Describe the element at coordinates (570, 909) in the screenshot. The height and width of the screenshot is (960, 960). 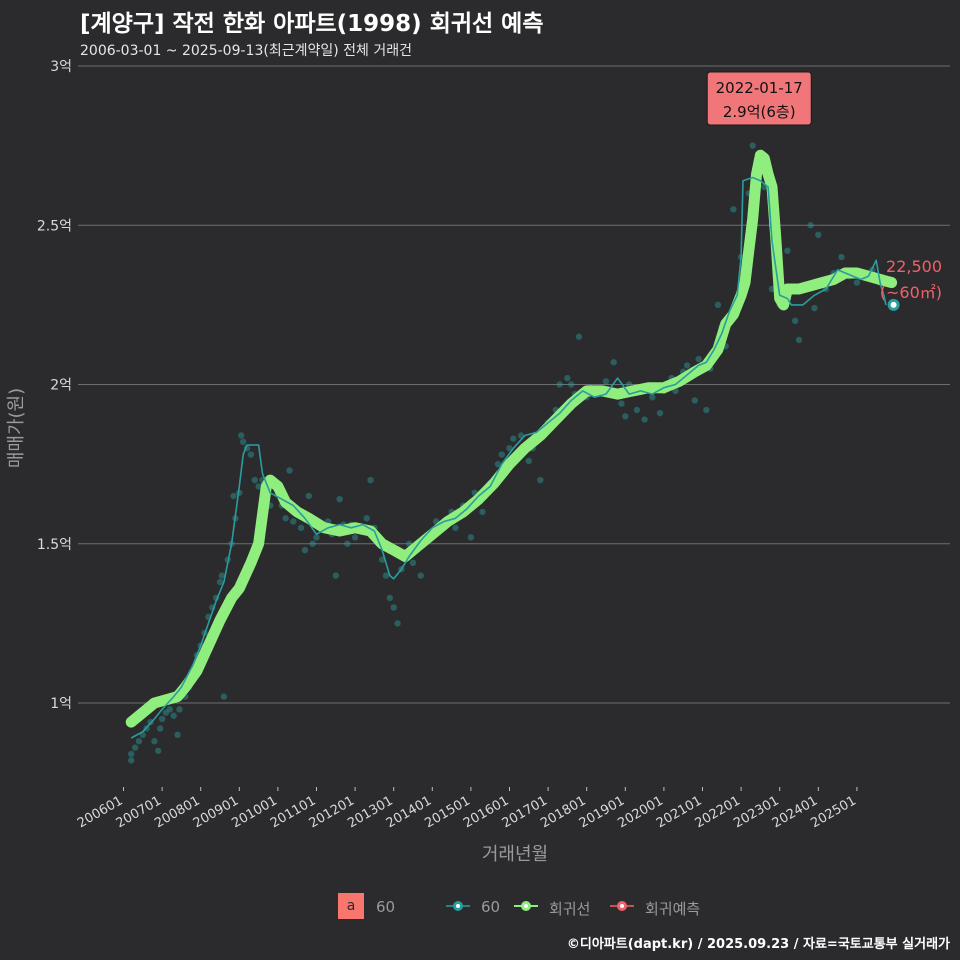
I see `legend-label-regression: 회귀선` at that location.